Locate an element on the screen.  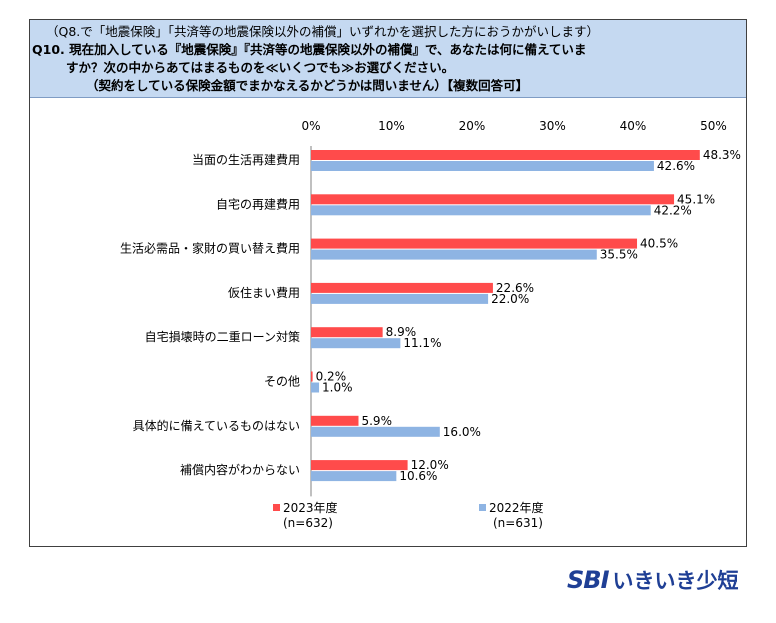
data-label: 22.6% is located at coordinates (515, 288).